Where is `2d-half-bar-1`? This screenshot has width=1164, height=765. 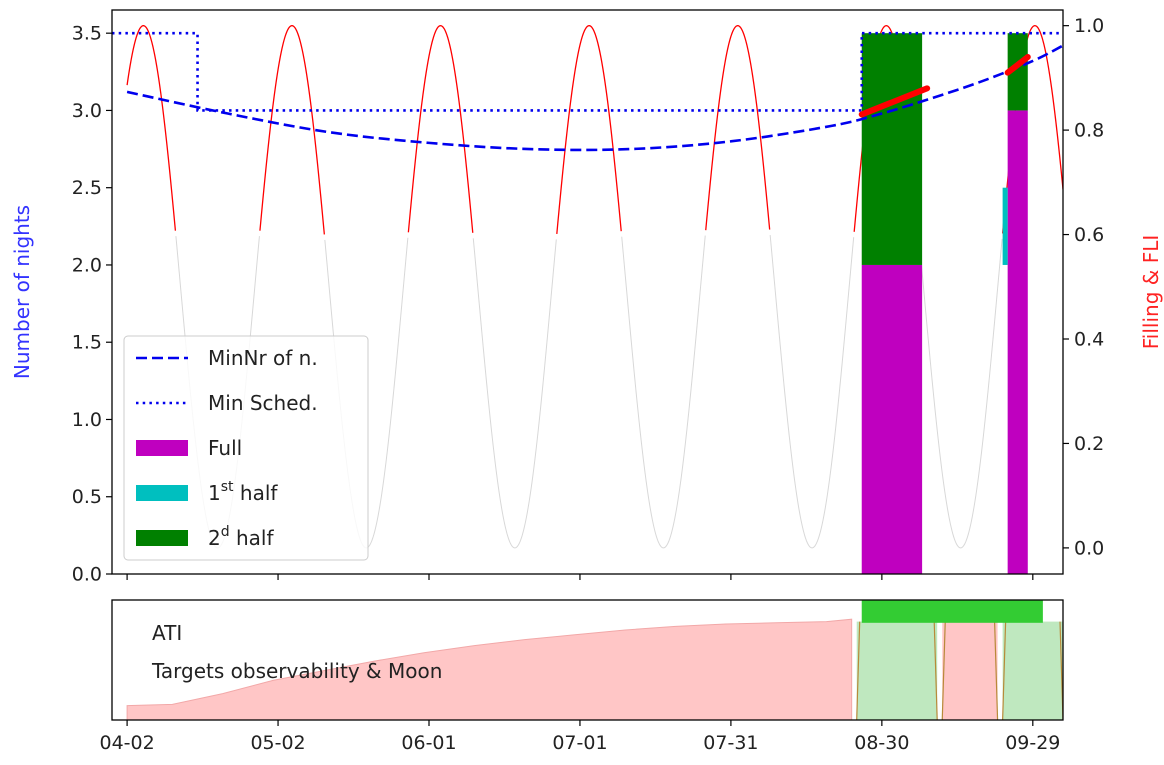 2d-half-bar-1 is located at coordinates (1017, 72).